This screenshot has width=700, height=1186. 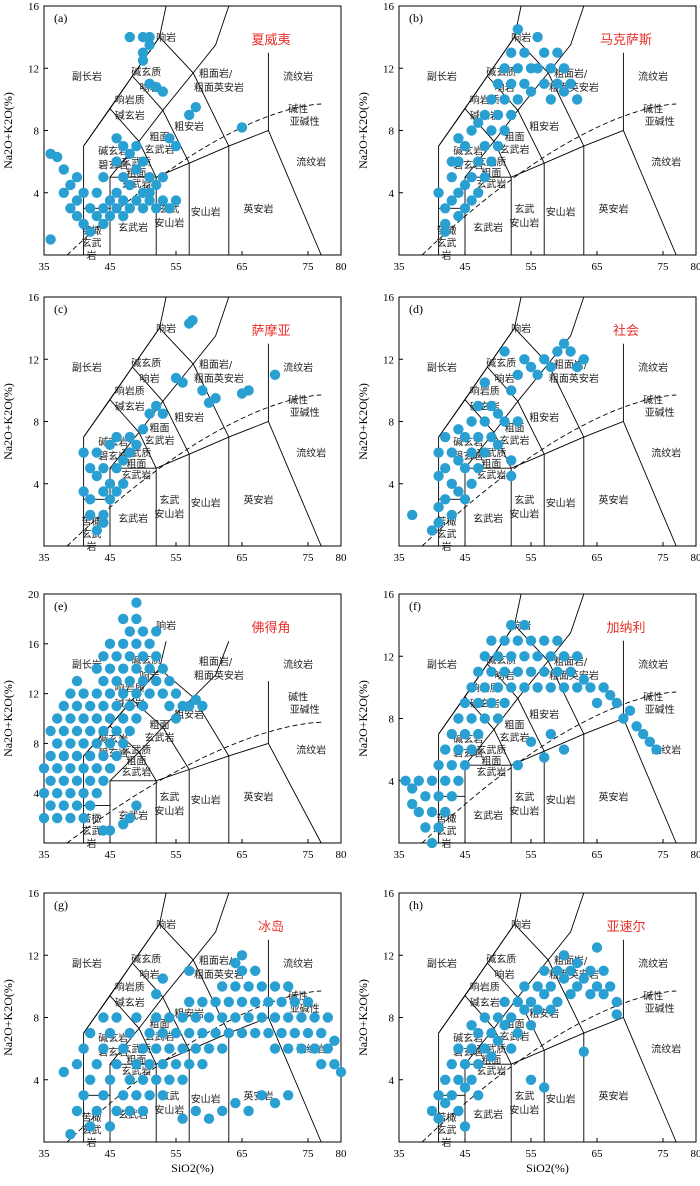 What do you see at coordinates (34, 595) in the screenshot?
I see `y-tick-label: 20` at bounding box center [34, 595].